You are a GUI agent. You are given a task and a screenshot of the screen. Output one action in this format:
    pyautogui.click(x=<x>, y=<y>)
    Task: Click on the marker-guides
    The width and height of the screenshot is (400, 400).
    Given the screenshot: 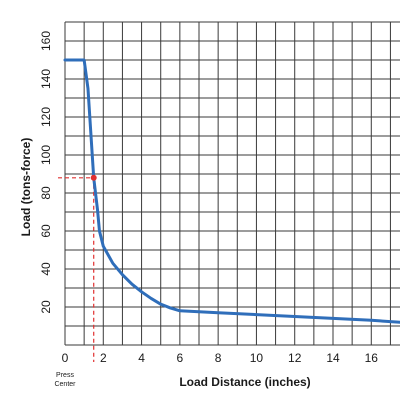 What is the action you would take?
    pyautogui.click(x=76, y=269)
    